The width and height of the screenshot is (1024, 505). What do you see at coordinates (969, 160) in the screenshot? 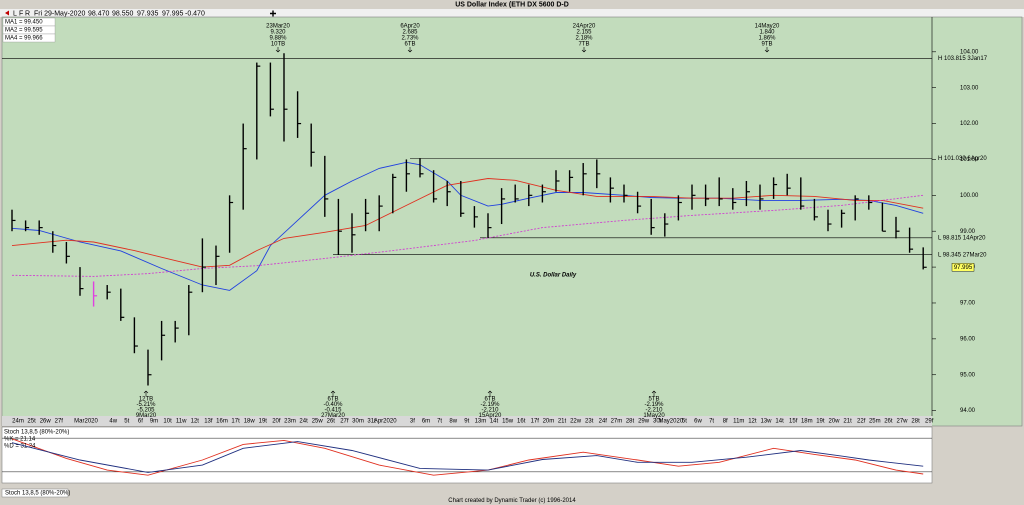
I see `y-tick-label: 101.00` at bounding box center [969, 160].